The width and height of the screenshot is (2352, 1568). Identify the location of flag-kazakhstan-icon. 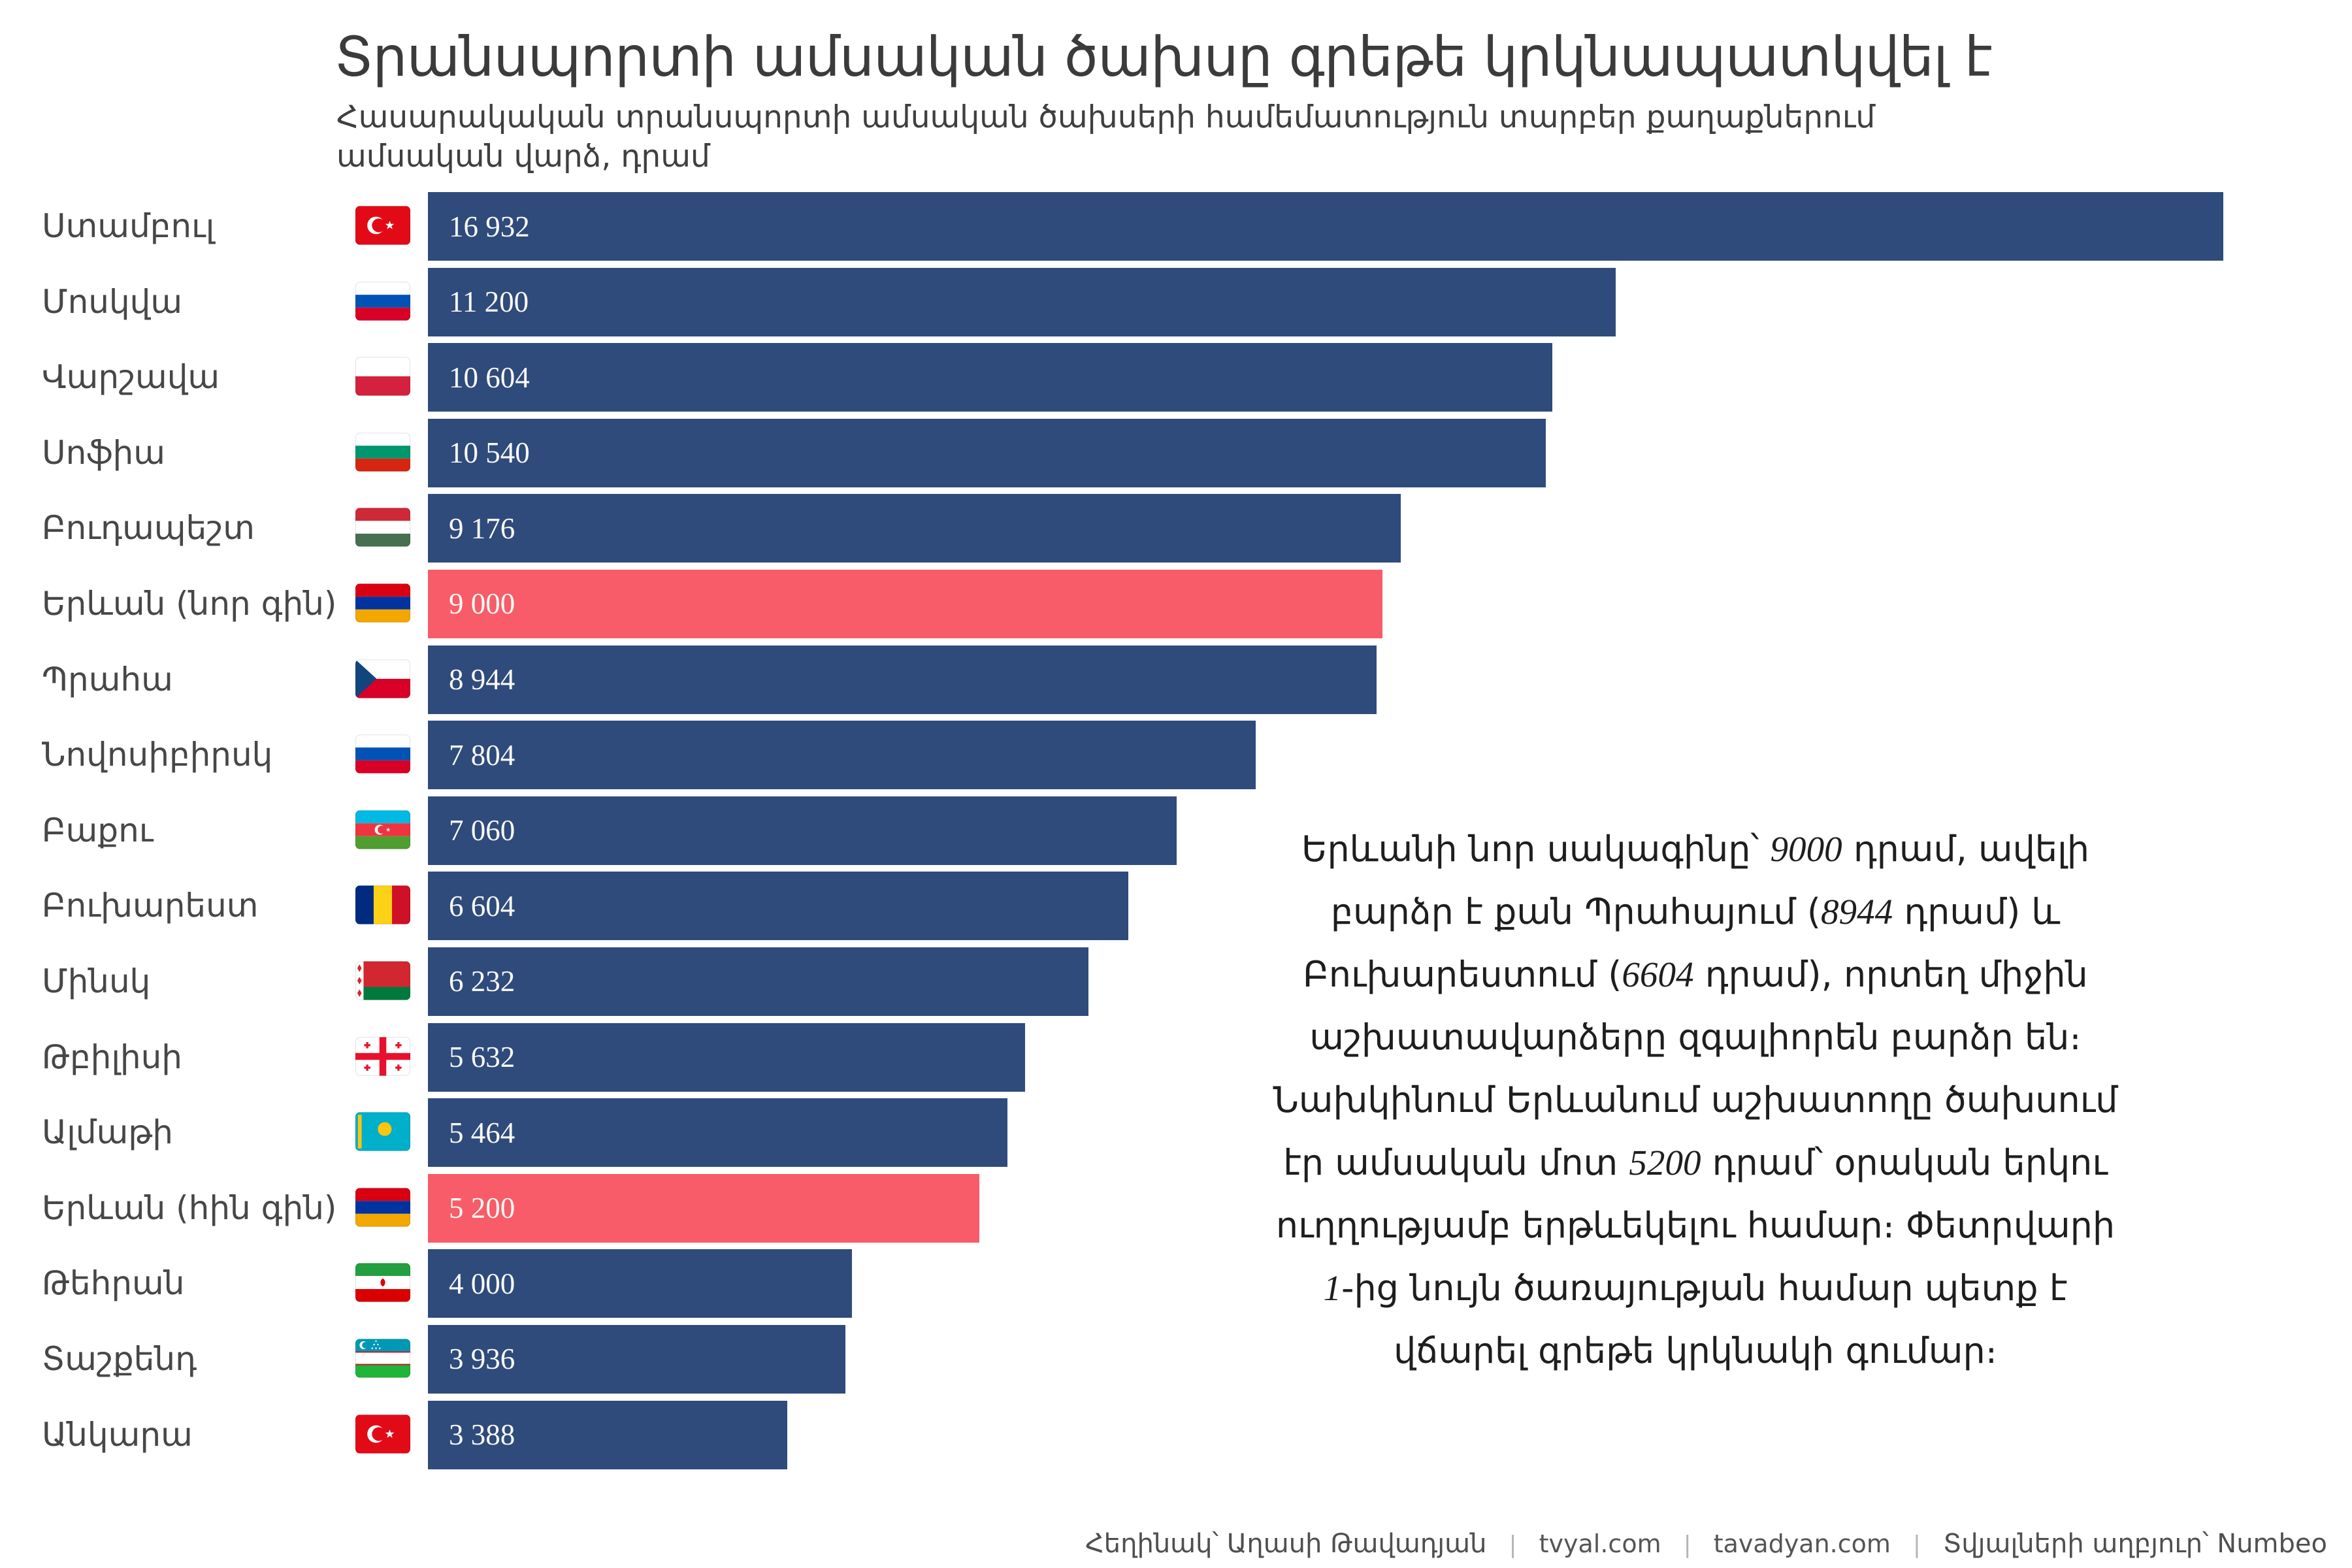
(382, 1131).